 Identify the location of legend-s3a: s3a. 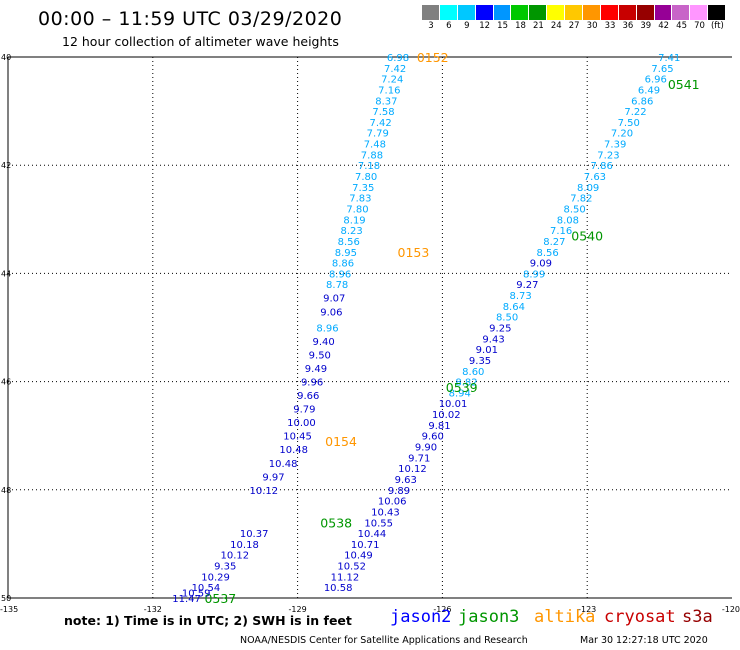
(697, 617).